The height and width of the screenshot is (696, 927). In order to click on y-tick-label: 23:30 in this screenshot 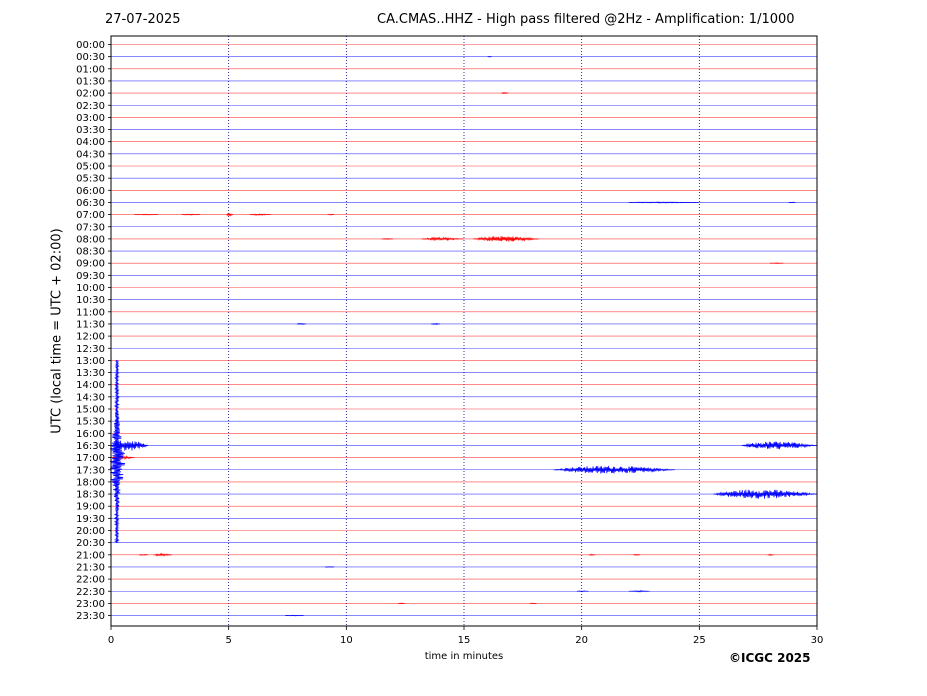, I will do `click(90, 616)`.